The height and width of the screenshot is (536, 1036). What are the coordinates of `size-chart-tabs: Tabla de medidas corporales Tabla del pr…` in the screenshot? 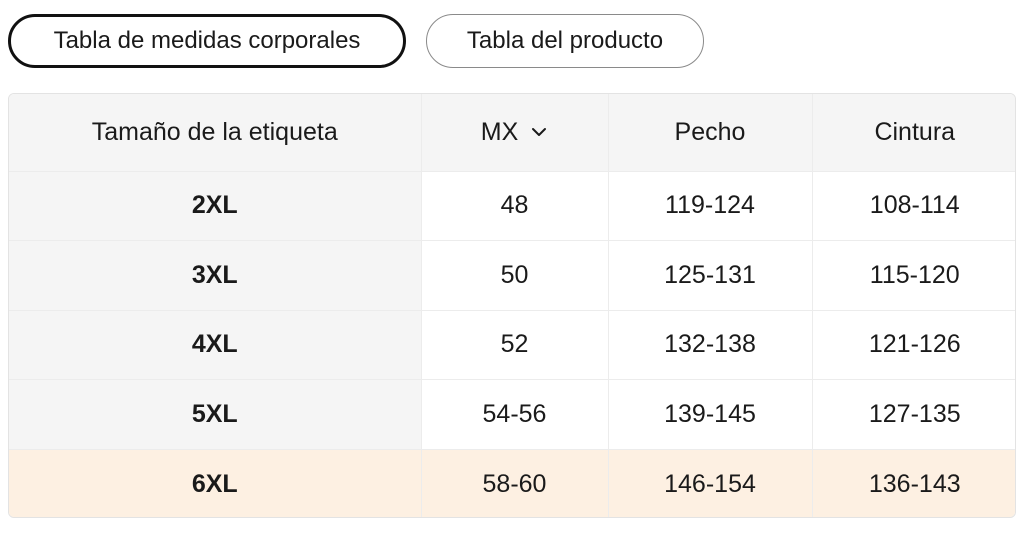 It's located at (356, 41).